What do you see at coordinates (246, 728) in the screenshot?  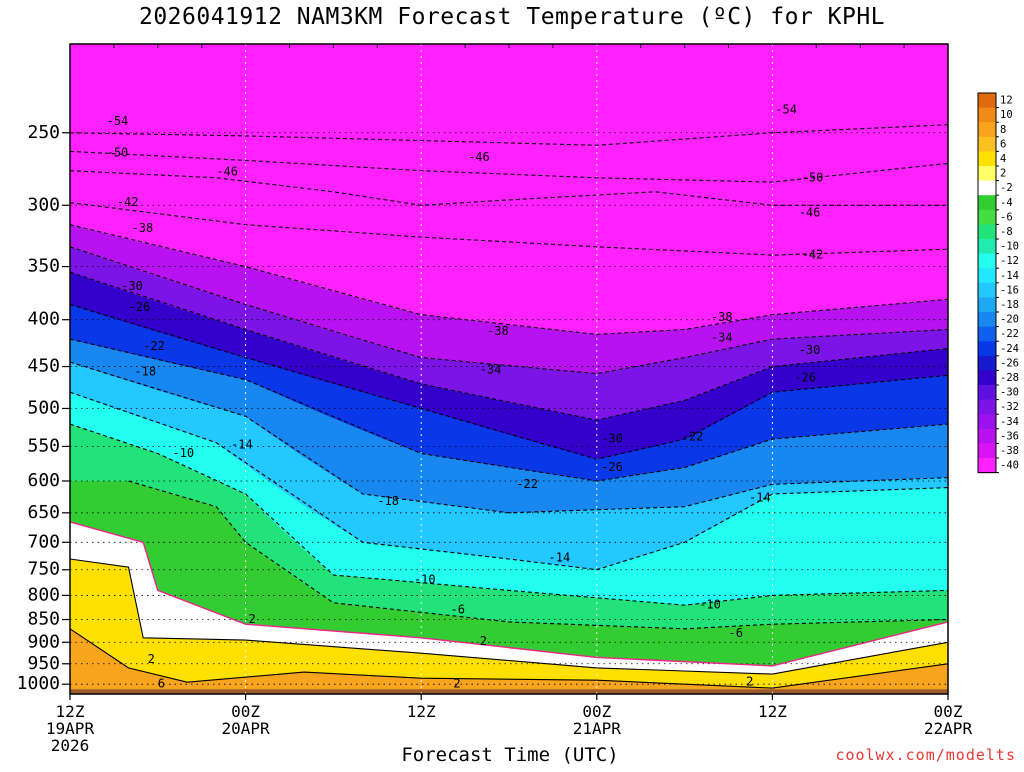 I see `x-tick-label: 20APR` at bounding box center [246, 728].